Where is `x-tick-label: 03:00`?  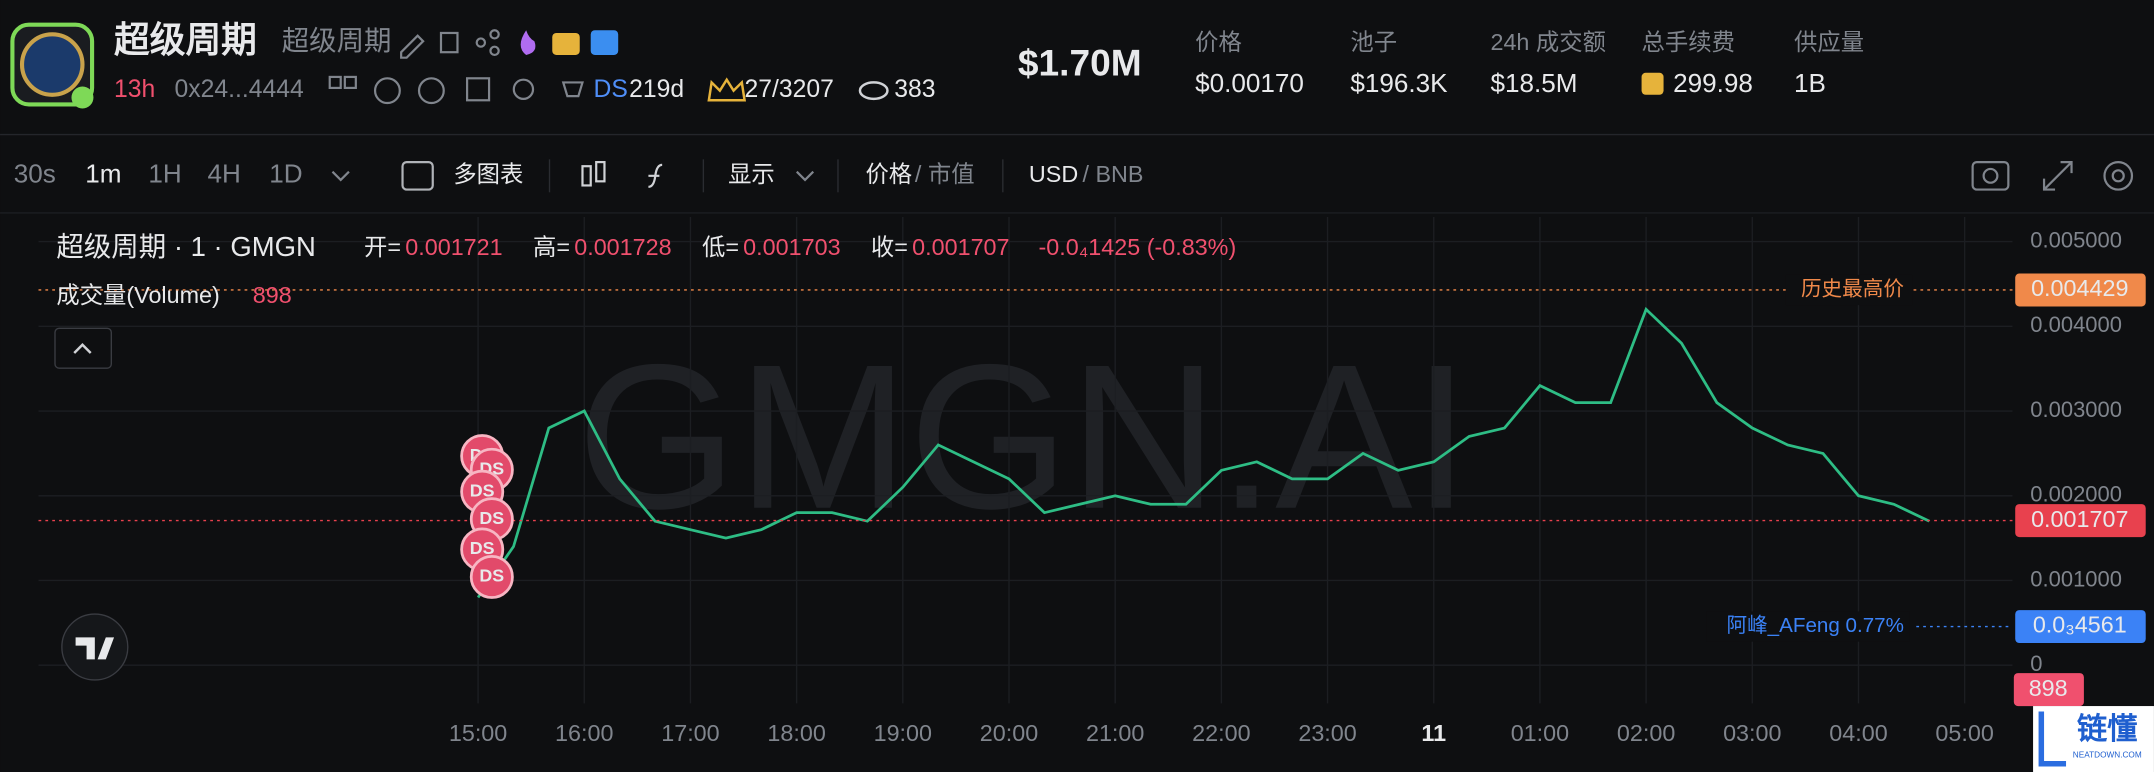 x-tick-label: 03:00 is located at coordinates (1752, 733).